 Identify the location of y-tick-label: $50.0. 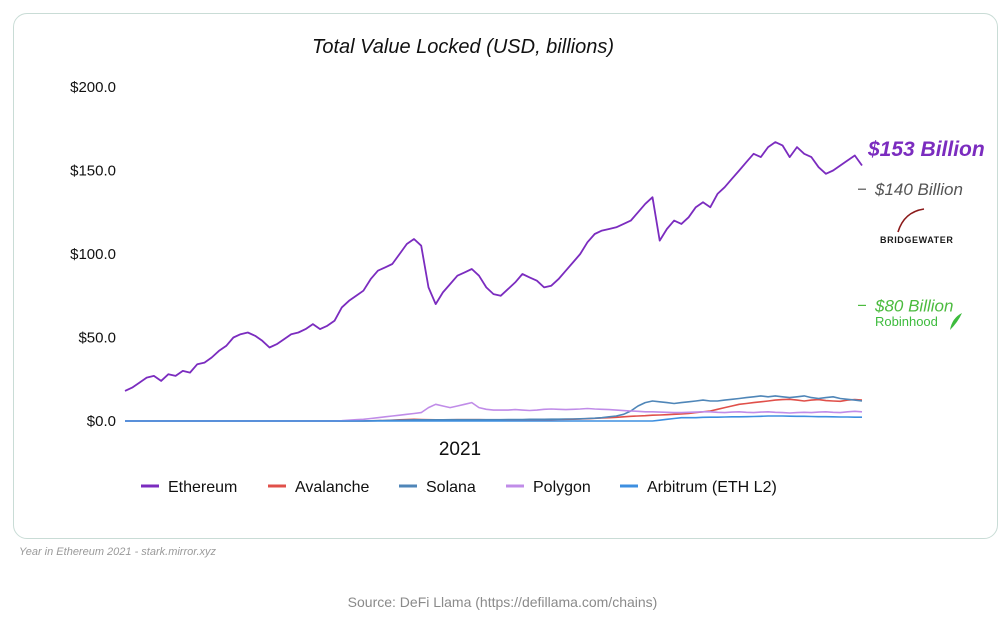
(97, 338).